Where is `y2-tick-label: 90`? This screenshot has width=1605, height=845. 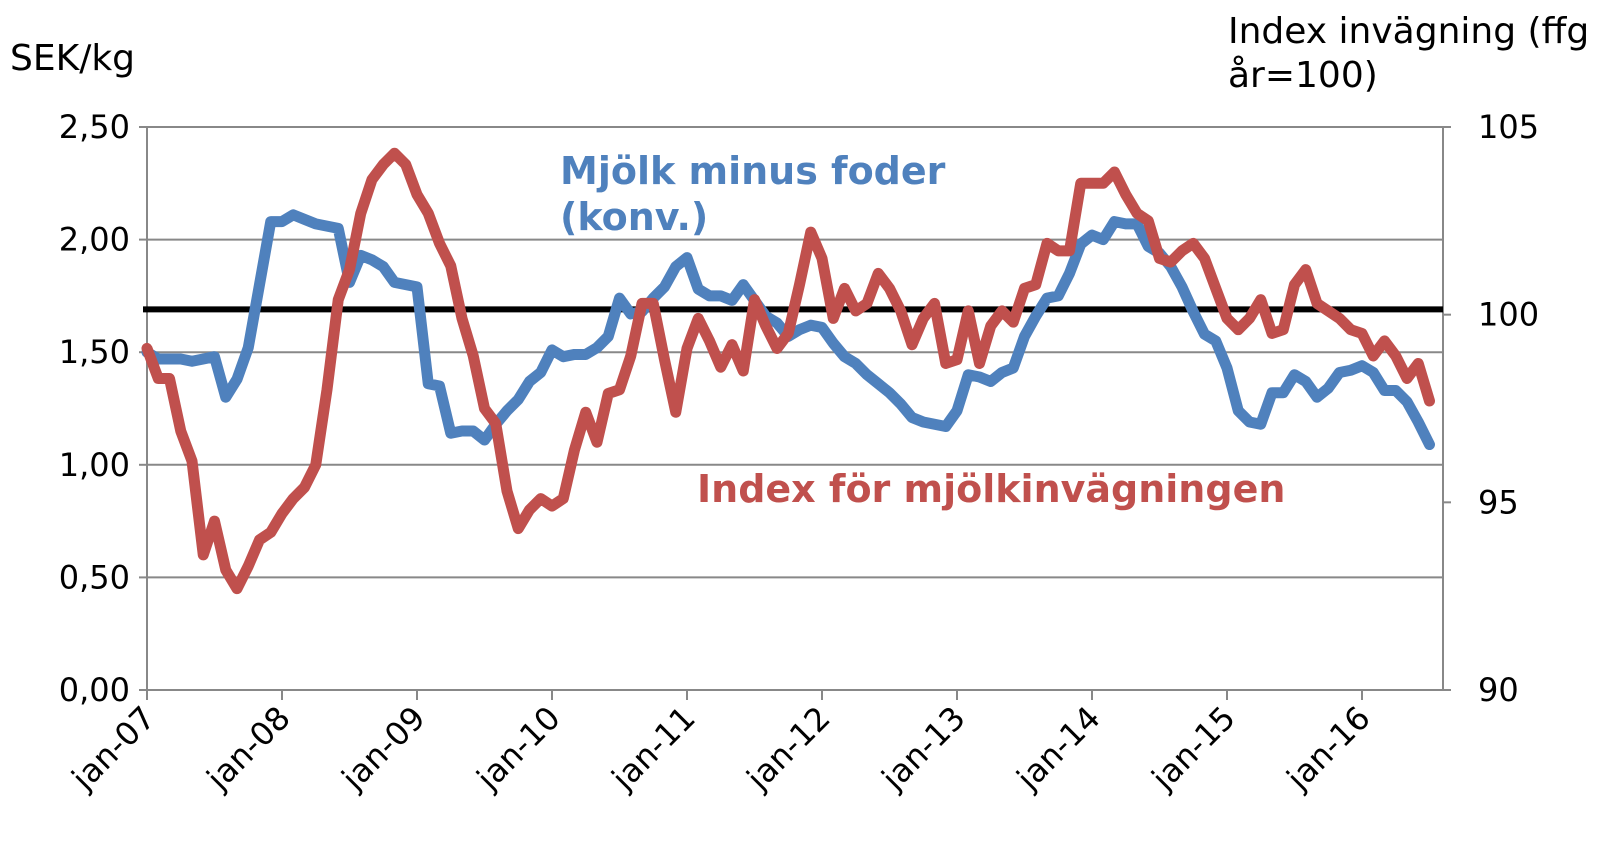 y2-tick-label: 90 is located at coordinates (1498, 690).